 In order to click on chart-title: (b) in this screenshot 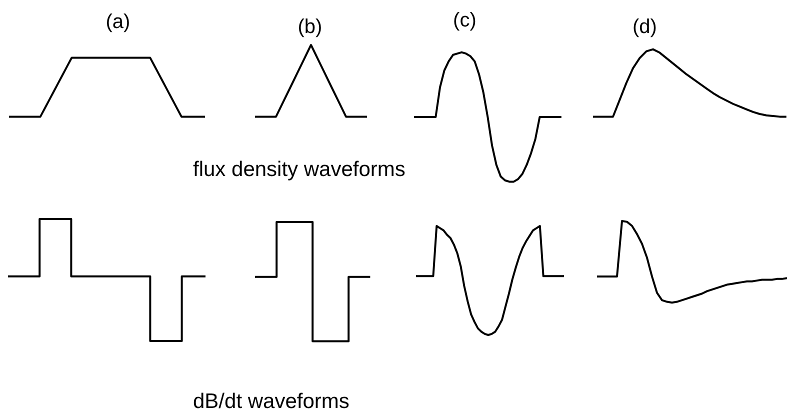, I will do `click(310, 27)`.